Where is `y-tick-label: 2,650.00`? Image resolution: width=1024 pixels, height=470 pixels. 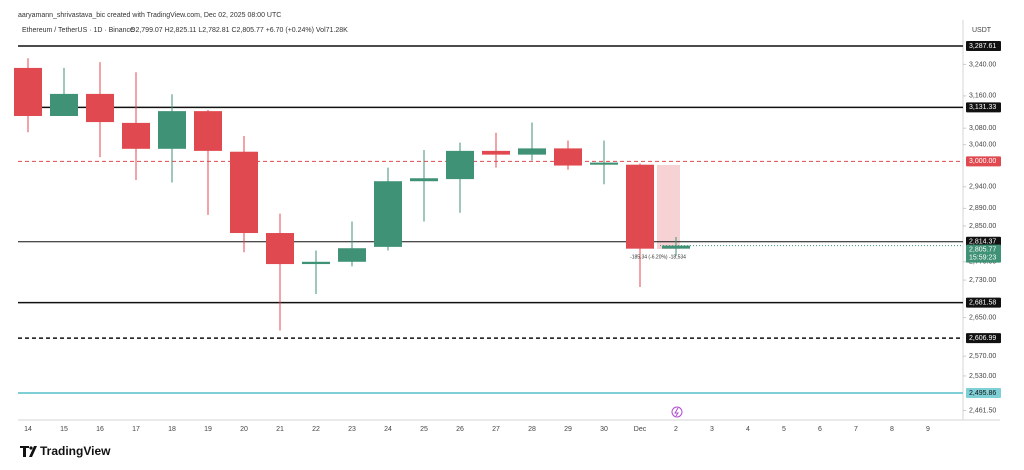 y-tick-label: 2,650.00 is located at coordinates (982, 317).